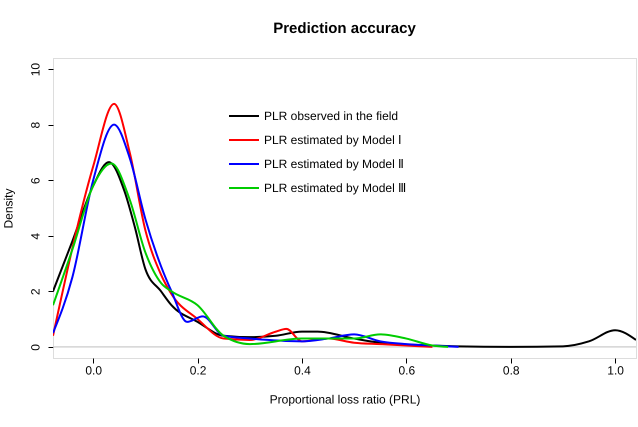  Describe the element at coordinates (407, 371) in the screenshot. I see `x-tick-label: 0.6` at that location.